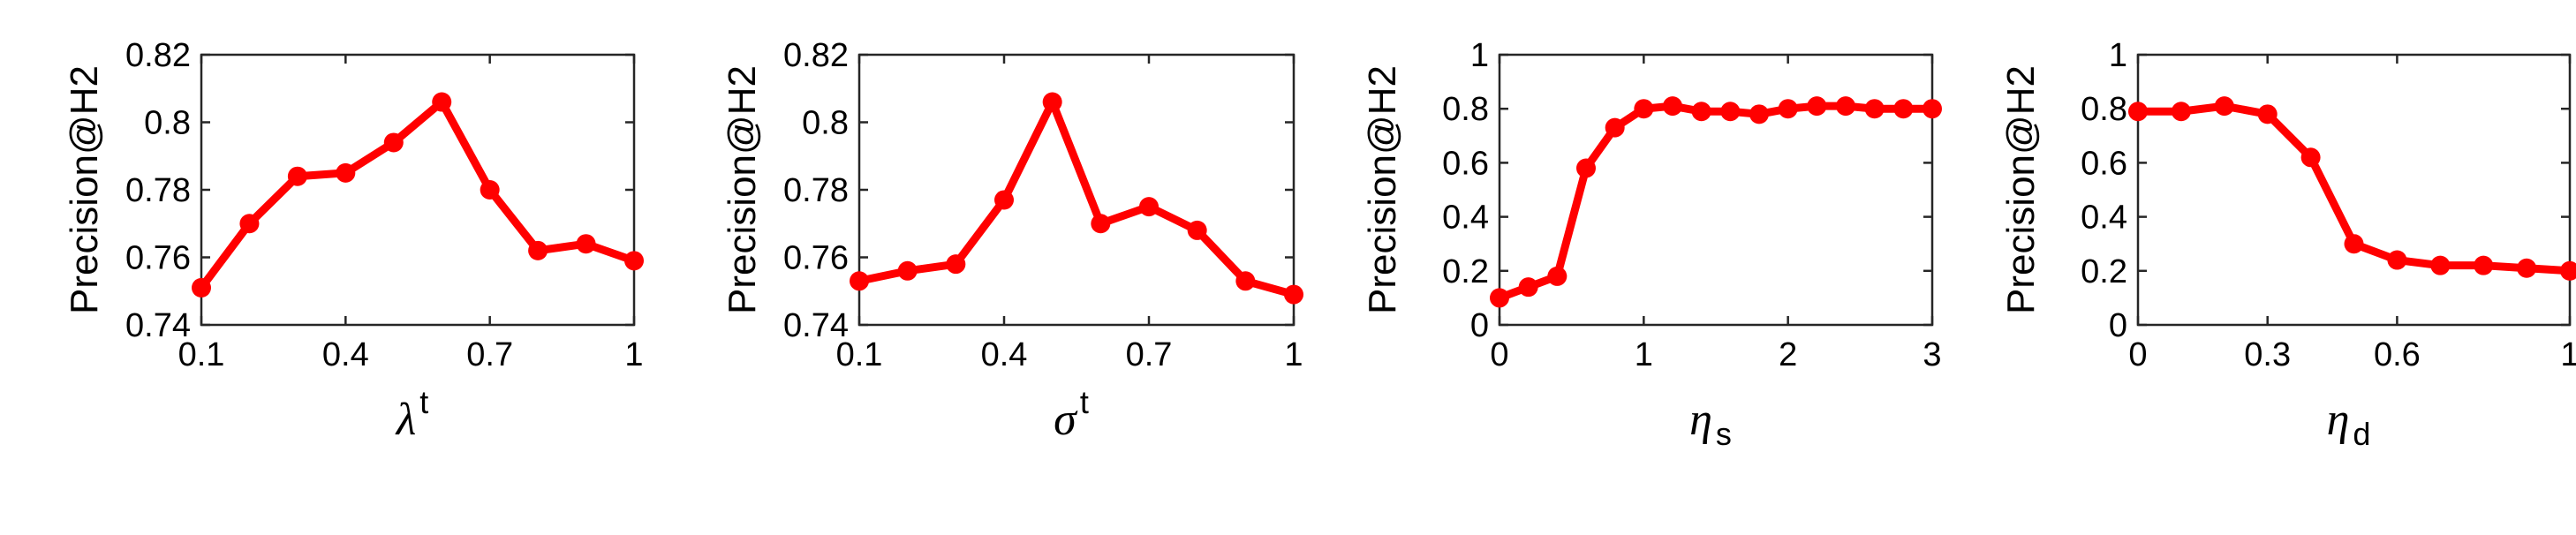 This screenshot has height=535, width=2576. Describe the element at coordinates (1788, 354) in the screenshot. I see `x-tick-label: 2` at that location.